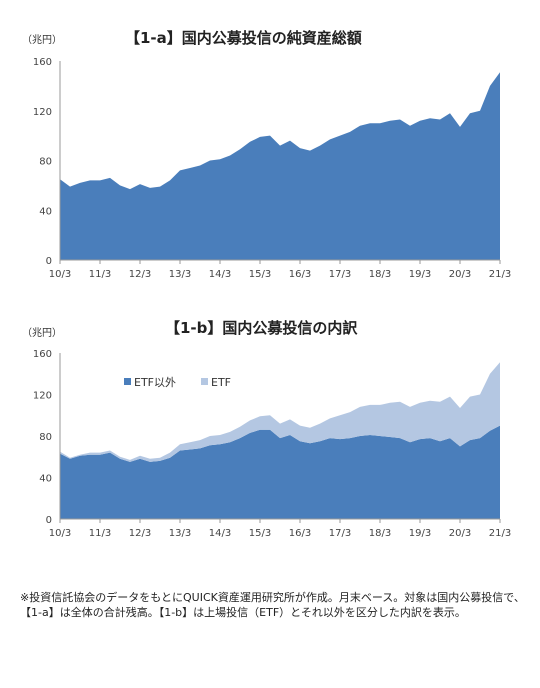  What do you see at coordinates (243, 38) in the screenshot?
I see `chart-a-title: 【1-a】国内公募投信の純資産総額` at bounding box center [243, 38].